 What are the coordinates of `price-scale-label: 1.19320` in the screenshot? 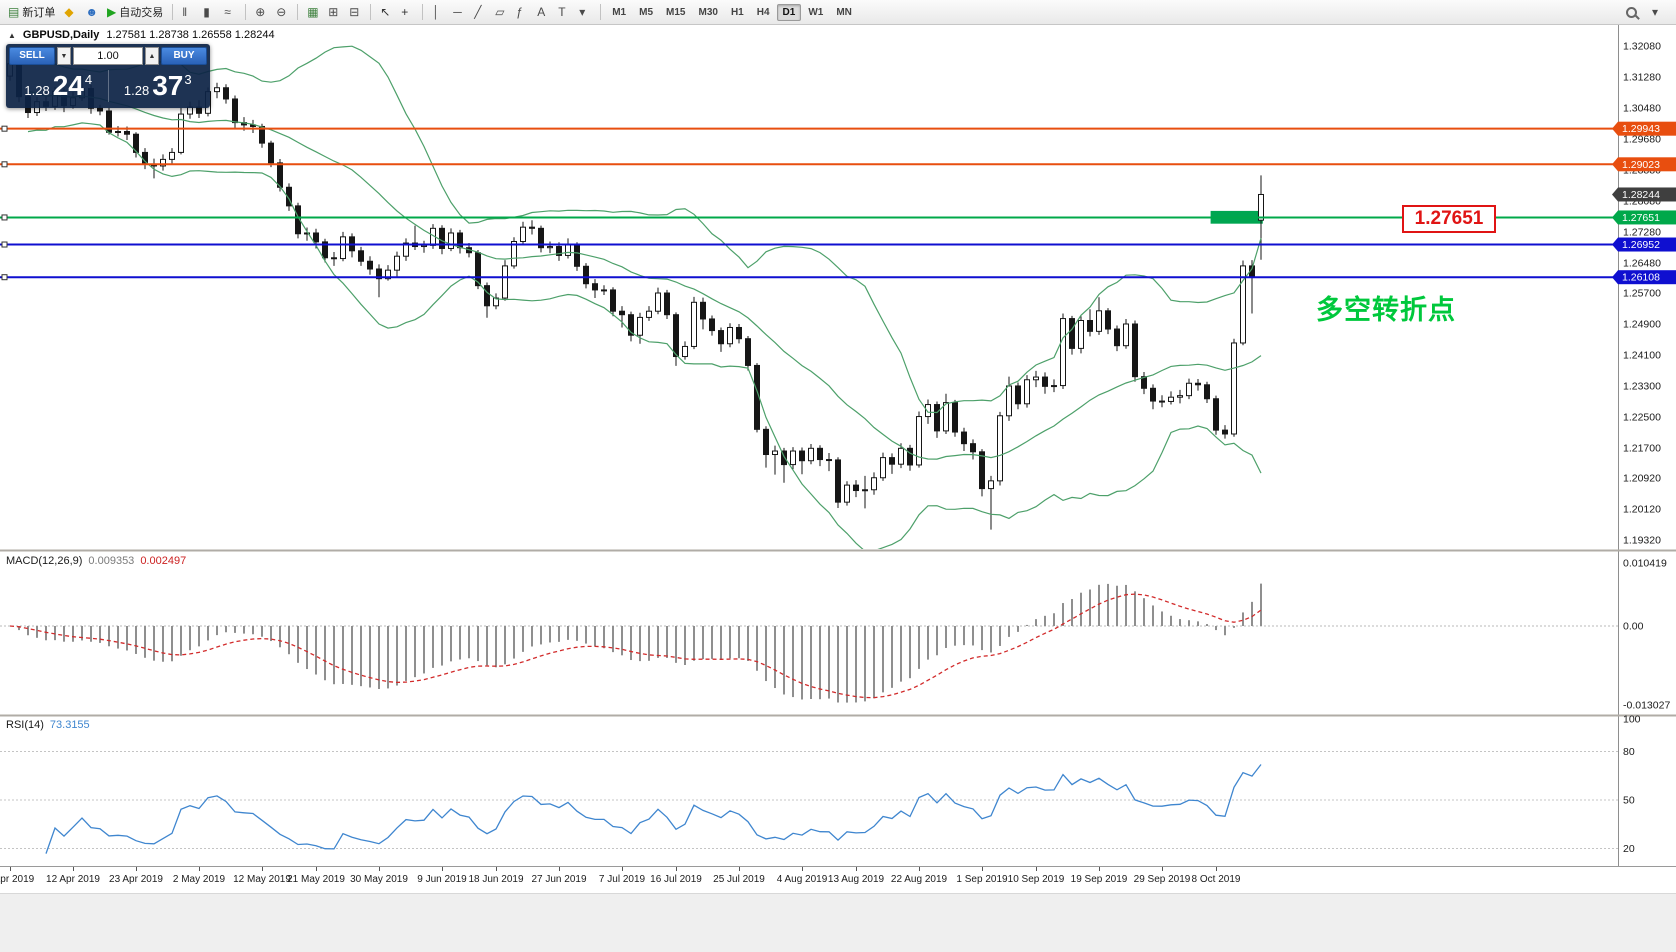 It's located at (1642, 541).